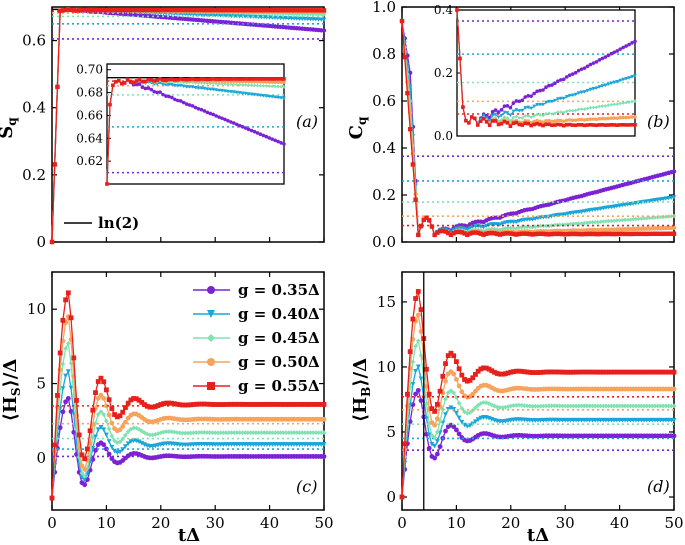 The width and height of the screenshot is (685, 545). I want to click on legend-c-label-3: g = 0.50Δ, so click(279, 362).